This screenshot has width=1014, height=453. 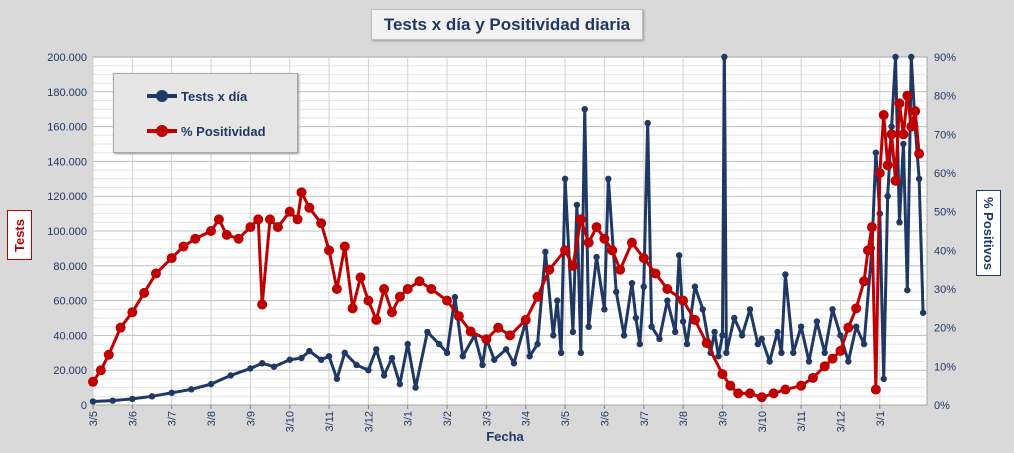 I want to click on y-axis-left-label: Tests, so click(x=19, y=235).